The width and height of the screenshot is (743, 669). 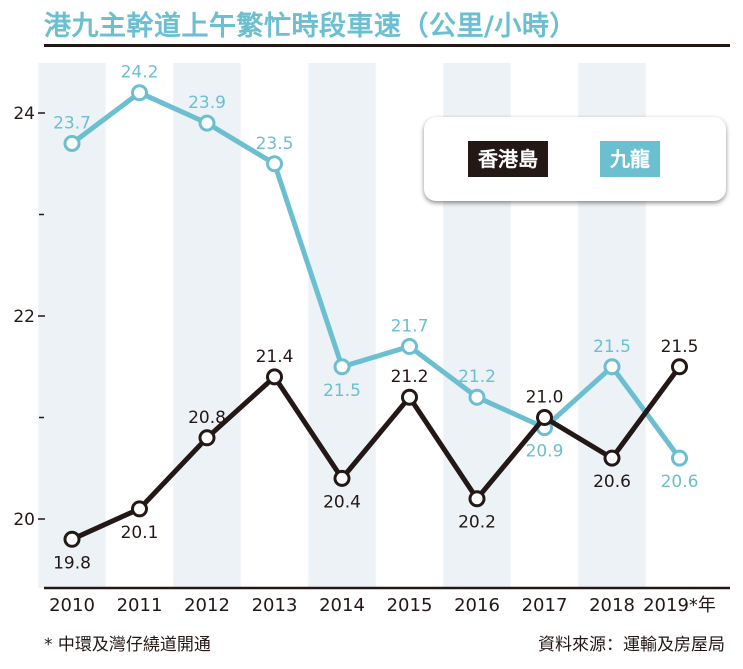 What do you see at coordinates (140, 533) in the screenshot?
I see `data-label-hong-kong-island: 20.1` at bounding box center [140, 533].